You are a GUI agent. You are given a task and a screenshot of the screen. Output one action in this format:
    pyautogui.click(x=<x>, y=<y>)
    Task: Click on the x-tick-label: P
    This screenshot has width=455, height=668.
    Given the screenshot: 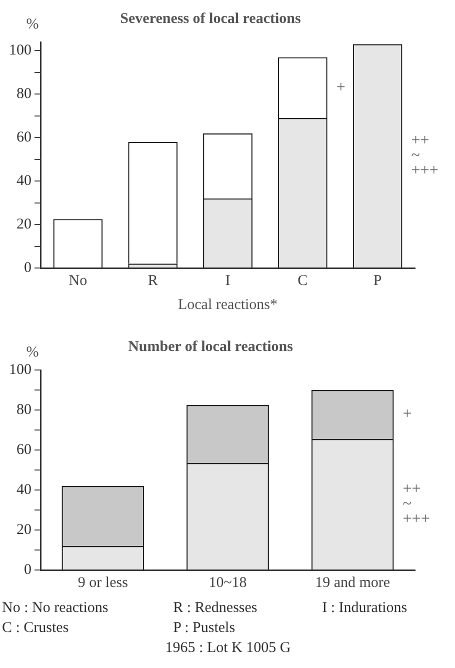 What is the action you would take?
    pyautogui.click(x=377, y=280)
    